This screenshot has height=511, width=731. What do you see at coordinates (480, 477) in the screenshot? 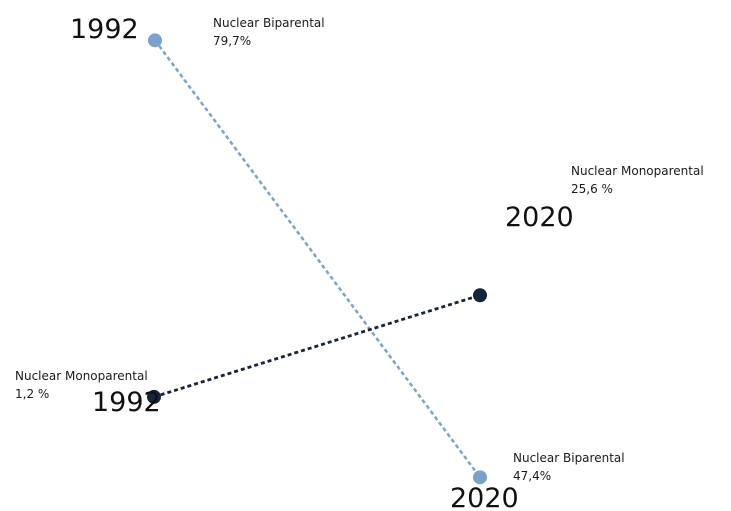
I see `point-nuclear-biparental-2020` at bounding box center [480, 477].